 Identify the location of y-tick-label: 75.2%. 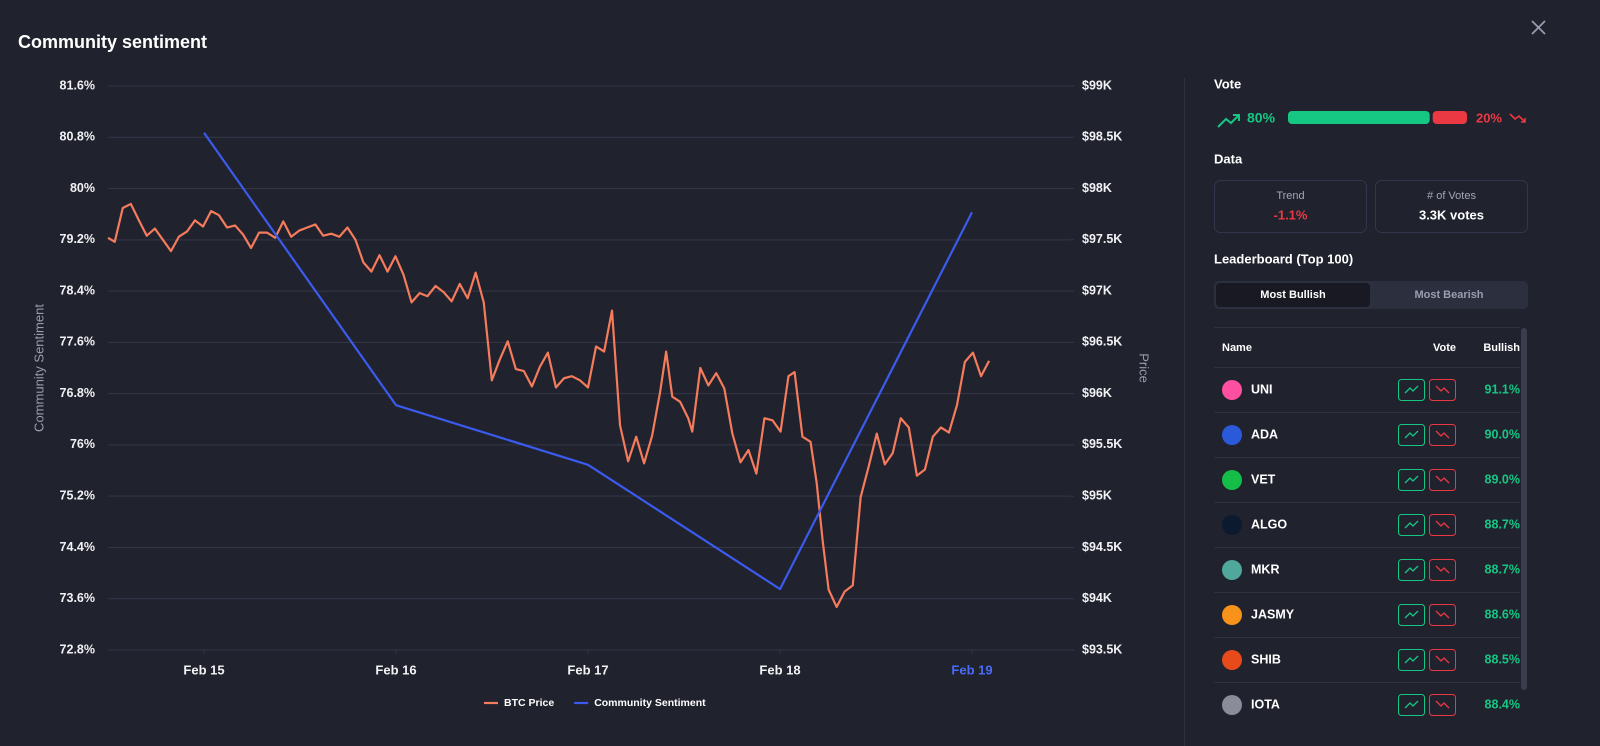
(77, 495).